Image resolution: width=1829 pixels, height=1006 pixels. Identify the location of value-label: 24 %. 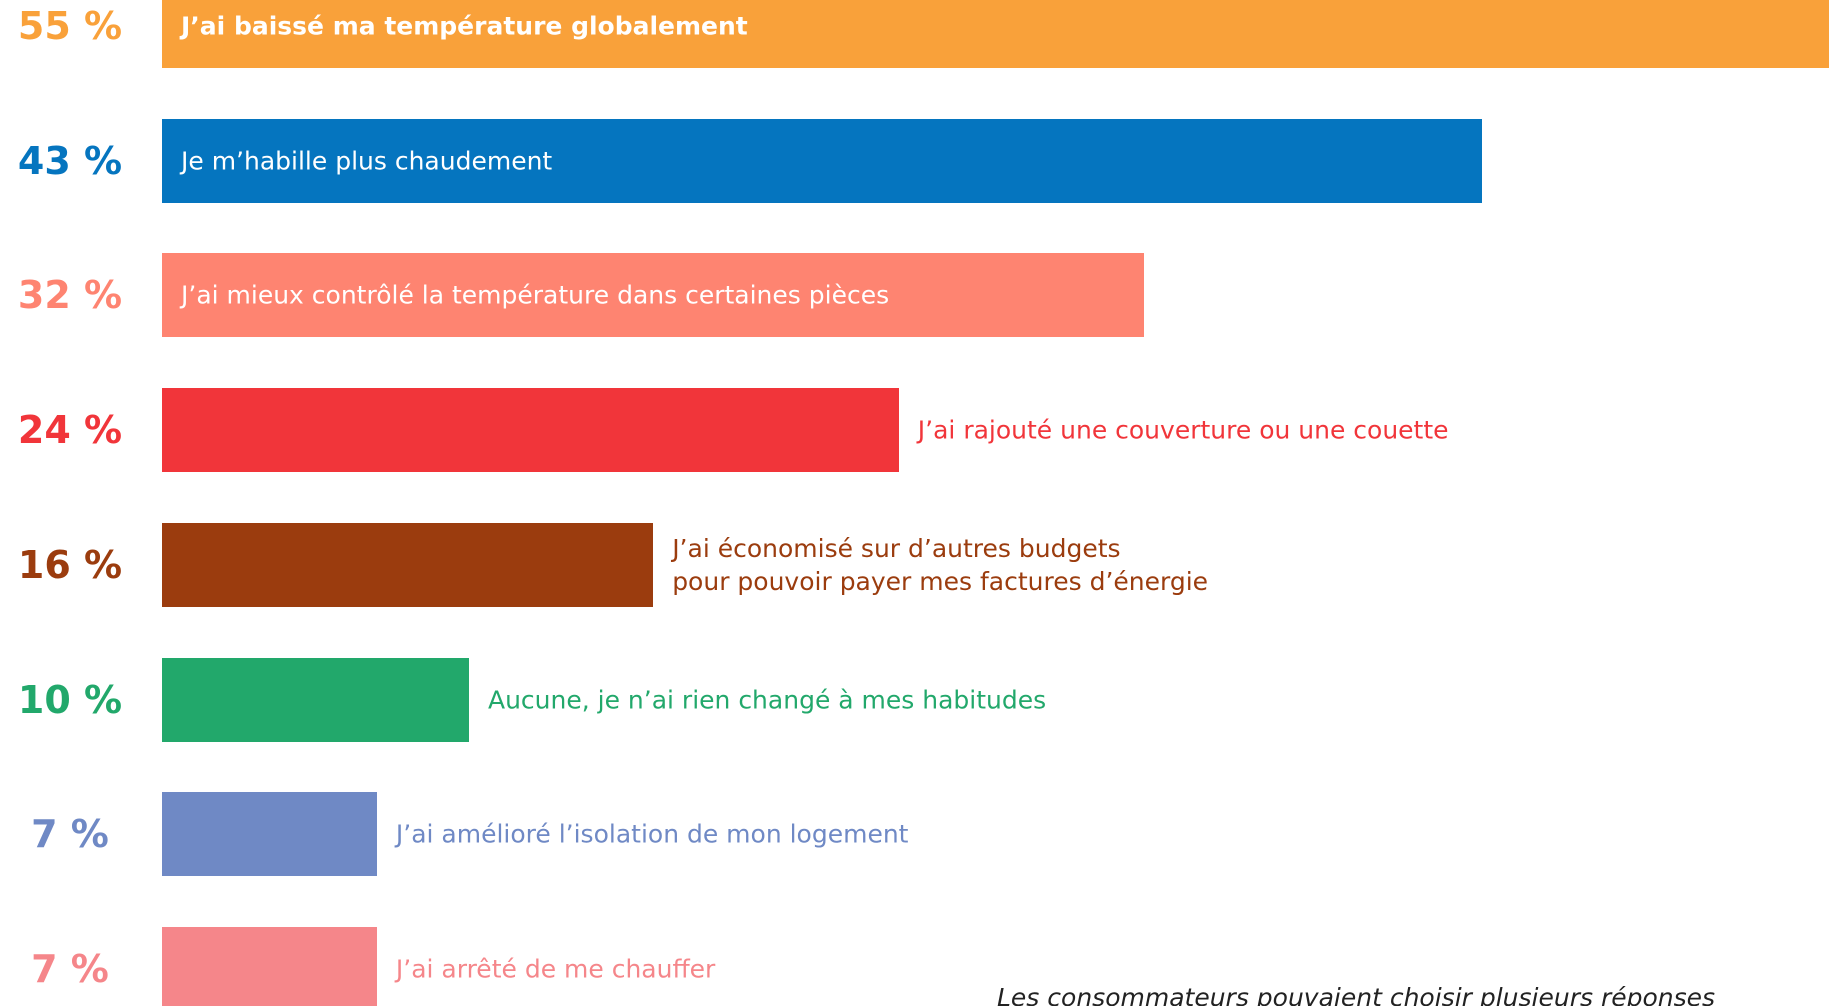
(70, 430).